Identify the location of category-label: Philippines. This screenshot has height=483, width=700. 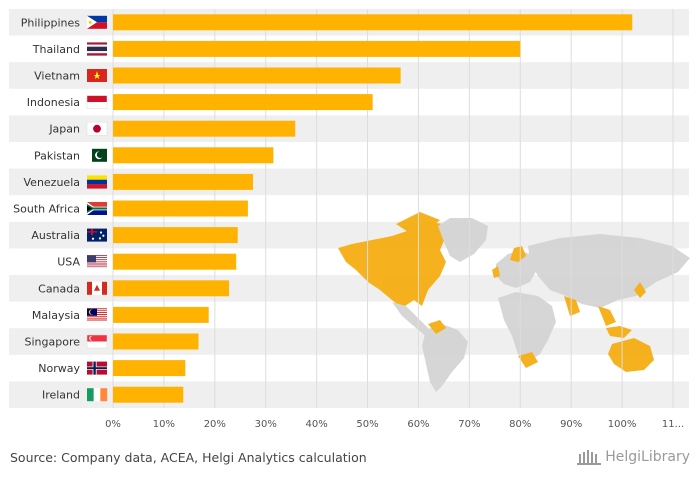
(51, 22).